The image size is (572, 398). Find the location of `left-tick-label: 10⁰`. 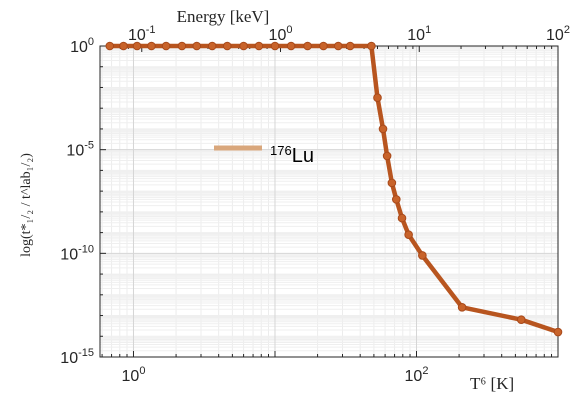

left-tick-label: 10⁰ is located at coordinates (82, 46).